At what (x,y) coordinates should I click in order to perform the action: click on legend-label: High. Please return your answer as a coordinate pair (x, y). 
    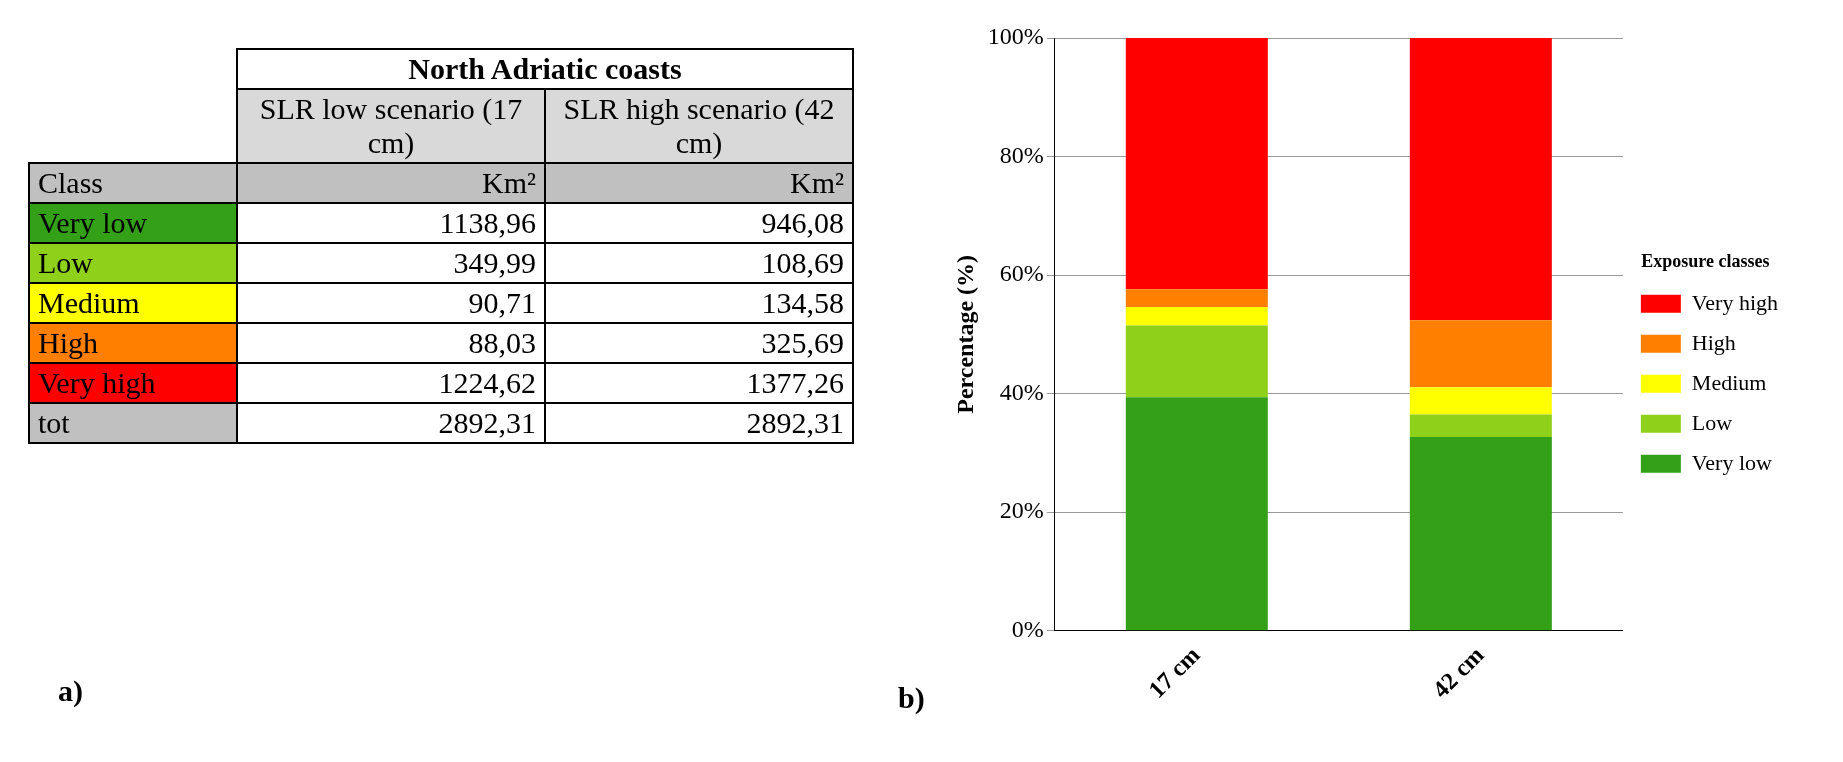
    Looking at the image, I should click on (1713, 342).